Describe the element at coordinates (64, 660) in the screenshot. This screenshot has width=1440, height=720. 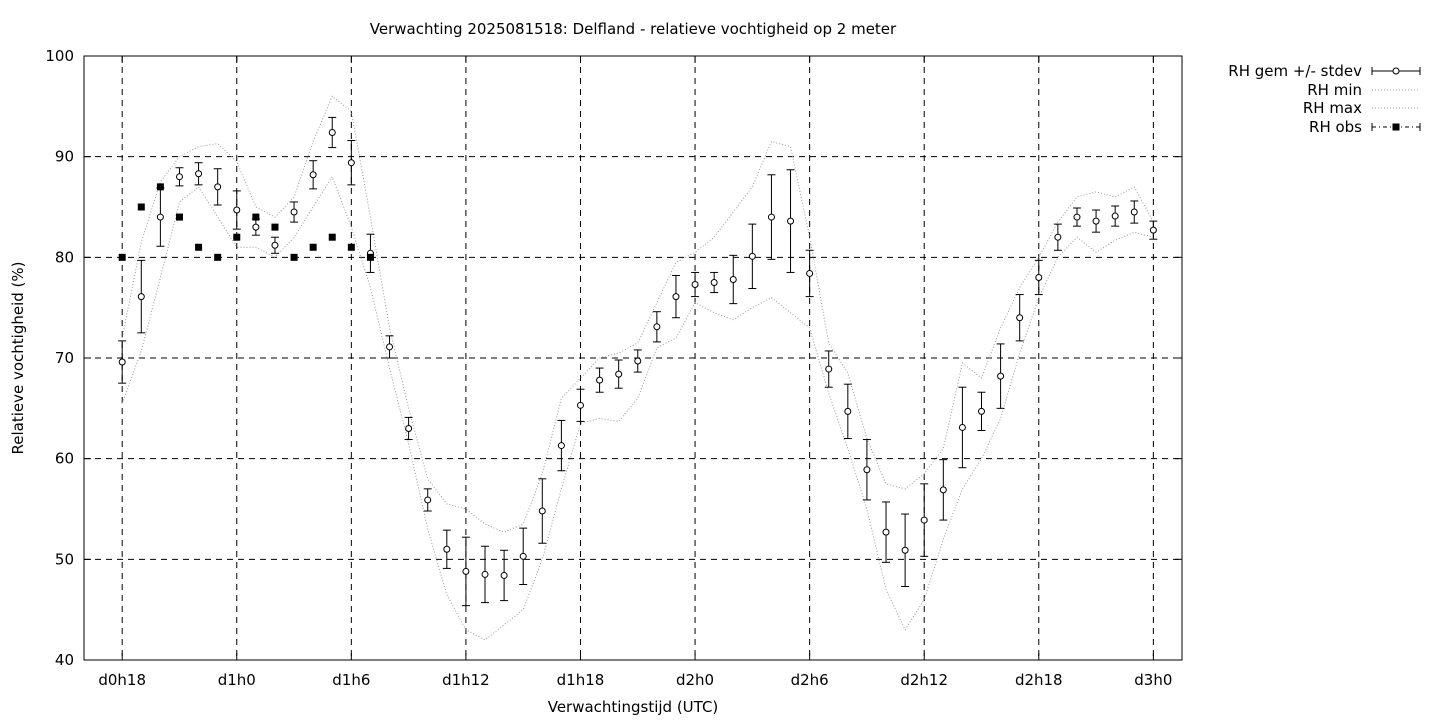
I see `y-tick-label: 40` at that location.